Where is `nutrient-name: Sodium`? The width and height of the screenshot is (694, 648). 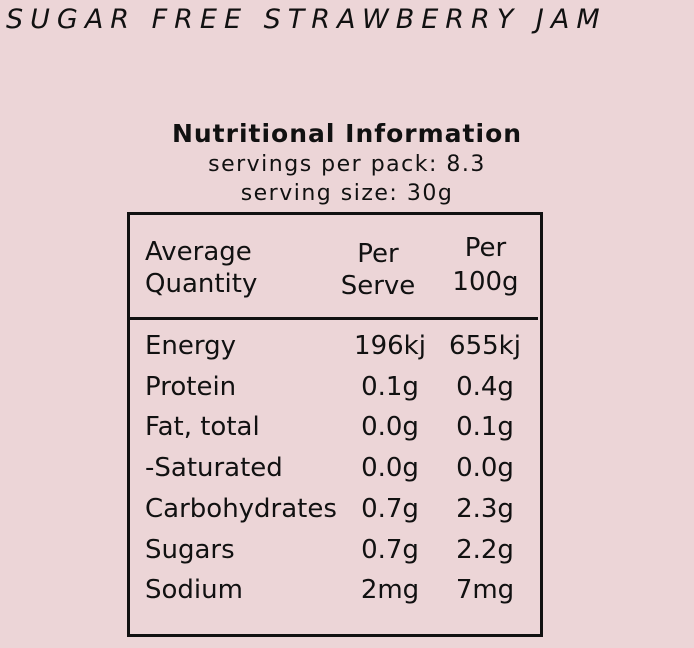 nutrient-name: Sodium is located at coordinates (194, 590).